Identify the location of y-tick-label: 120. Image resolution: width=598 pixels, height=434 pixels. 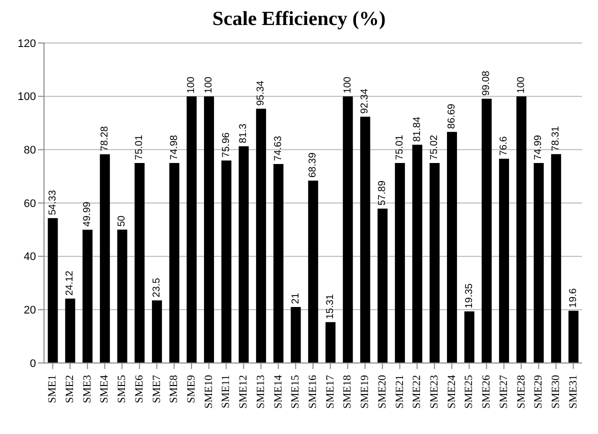
(27, 44).